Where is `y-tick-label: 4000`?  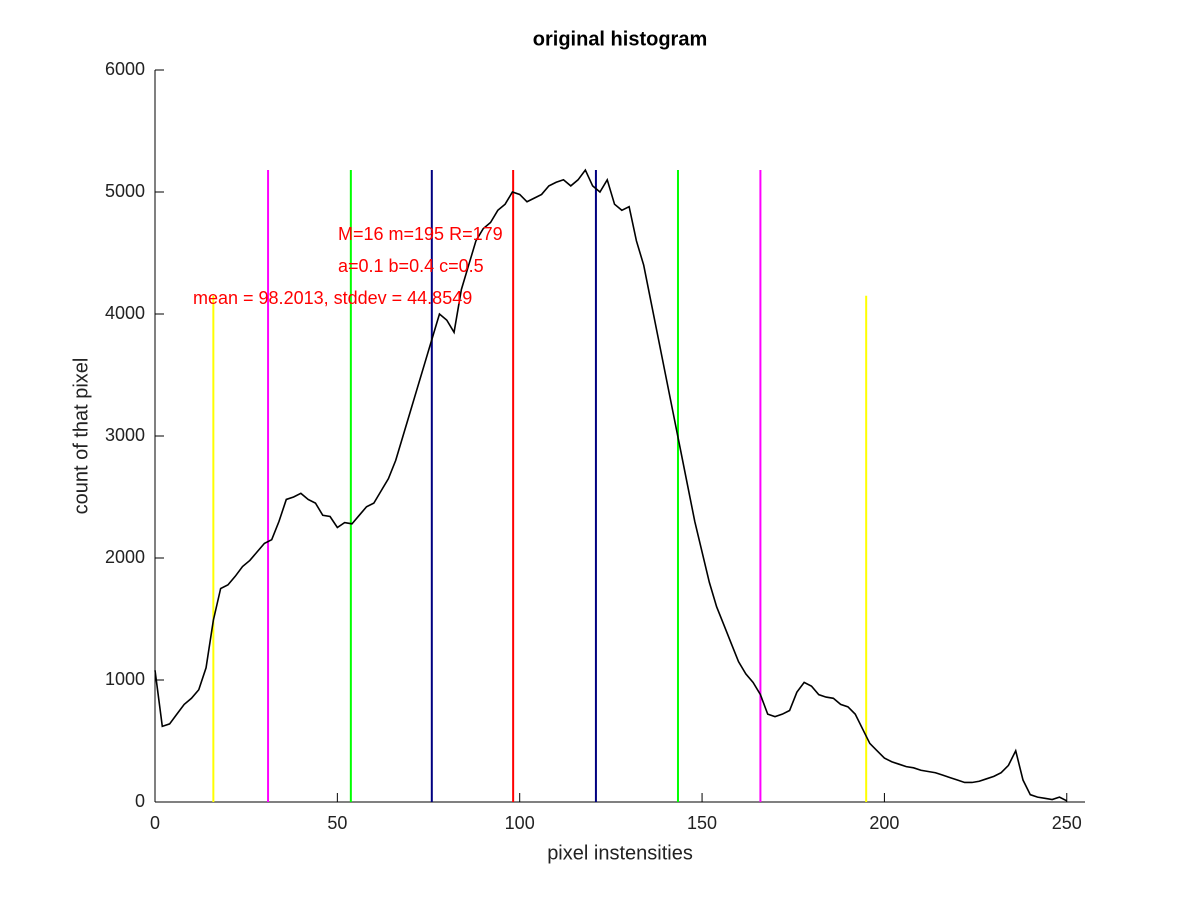
y-tick-label: 4000 is located at coordinates (125, 313).